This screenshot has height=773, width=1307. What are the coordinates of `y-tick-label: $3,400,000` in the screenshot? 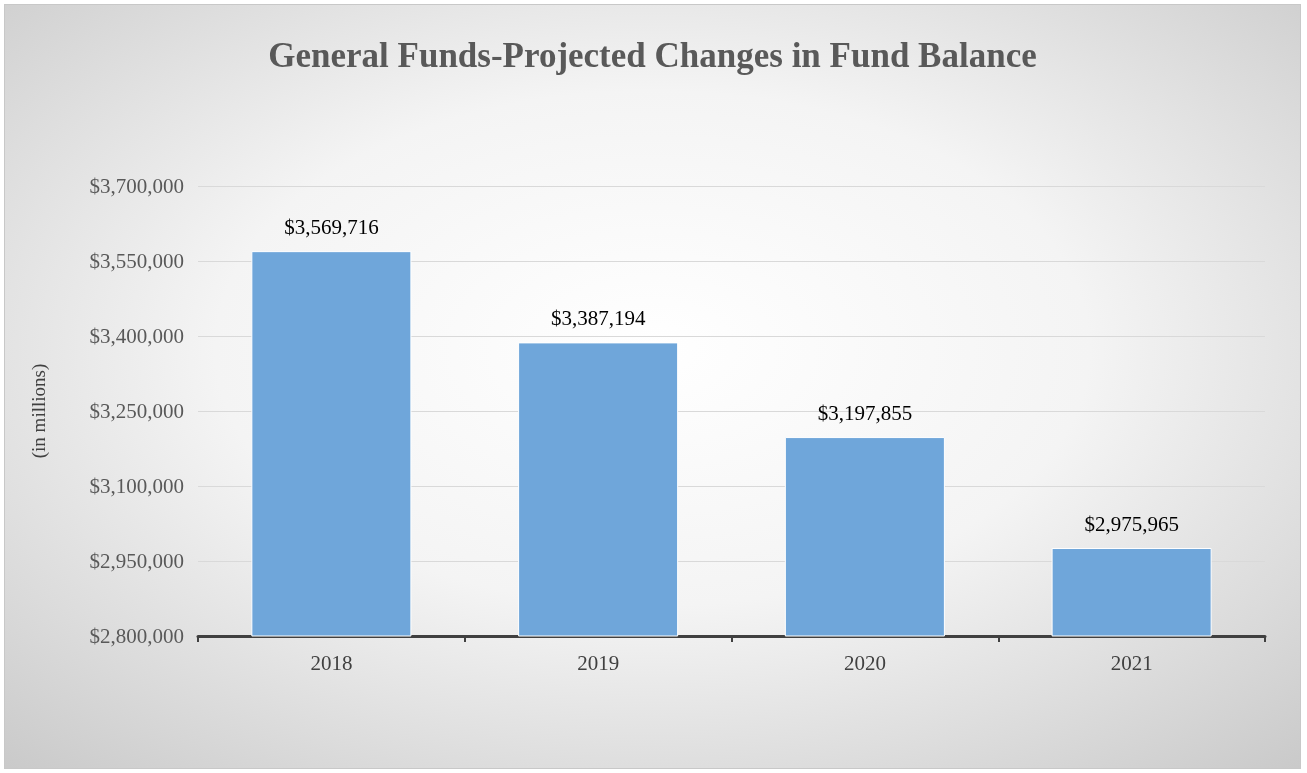 It's located at (136, 336).